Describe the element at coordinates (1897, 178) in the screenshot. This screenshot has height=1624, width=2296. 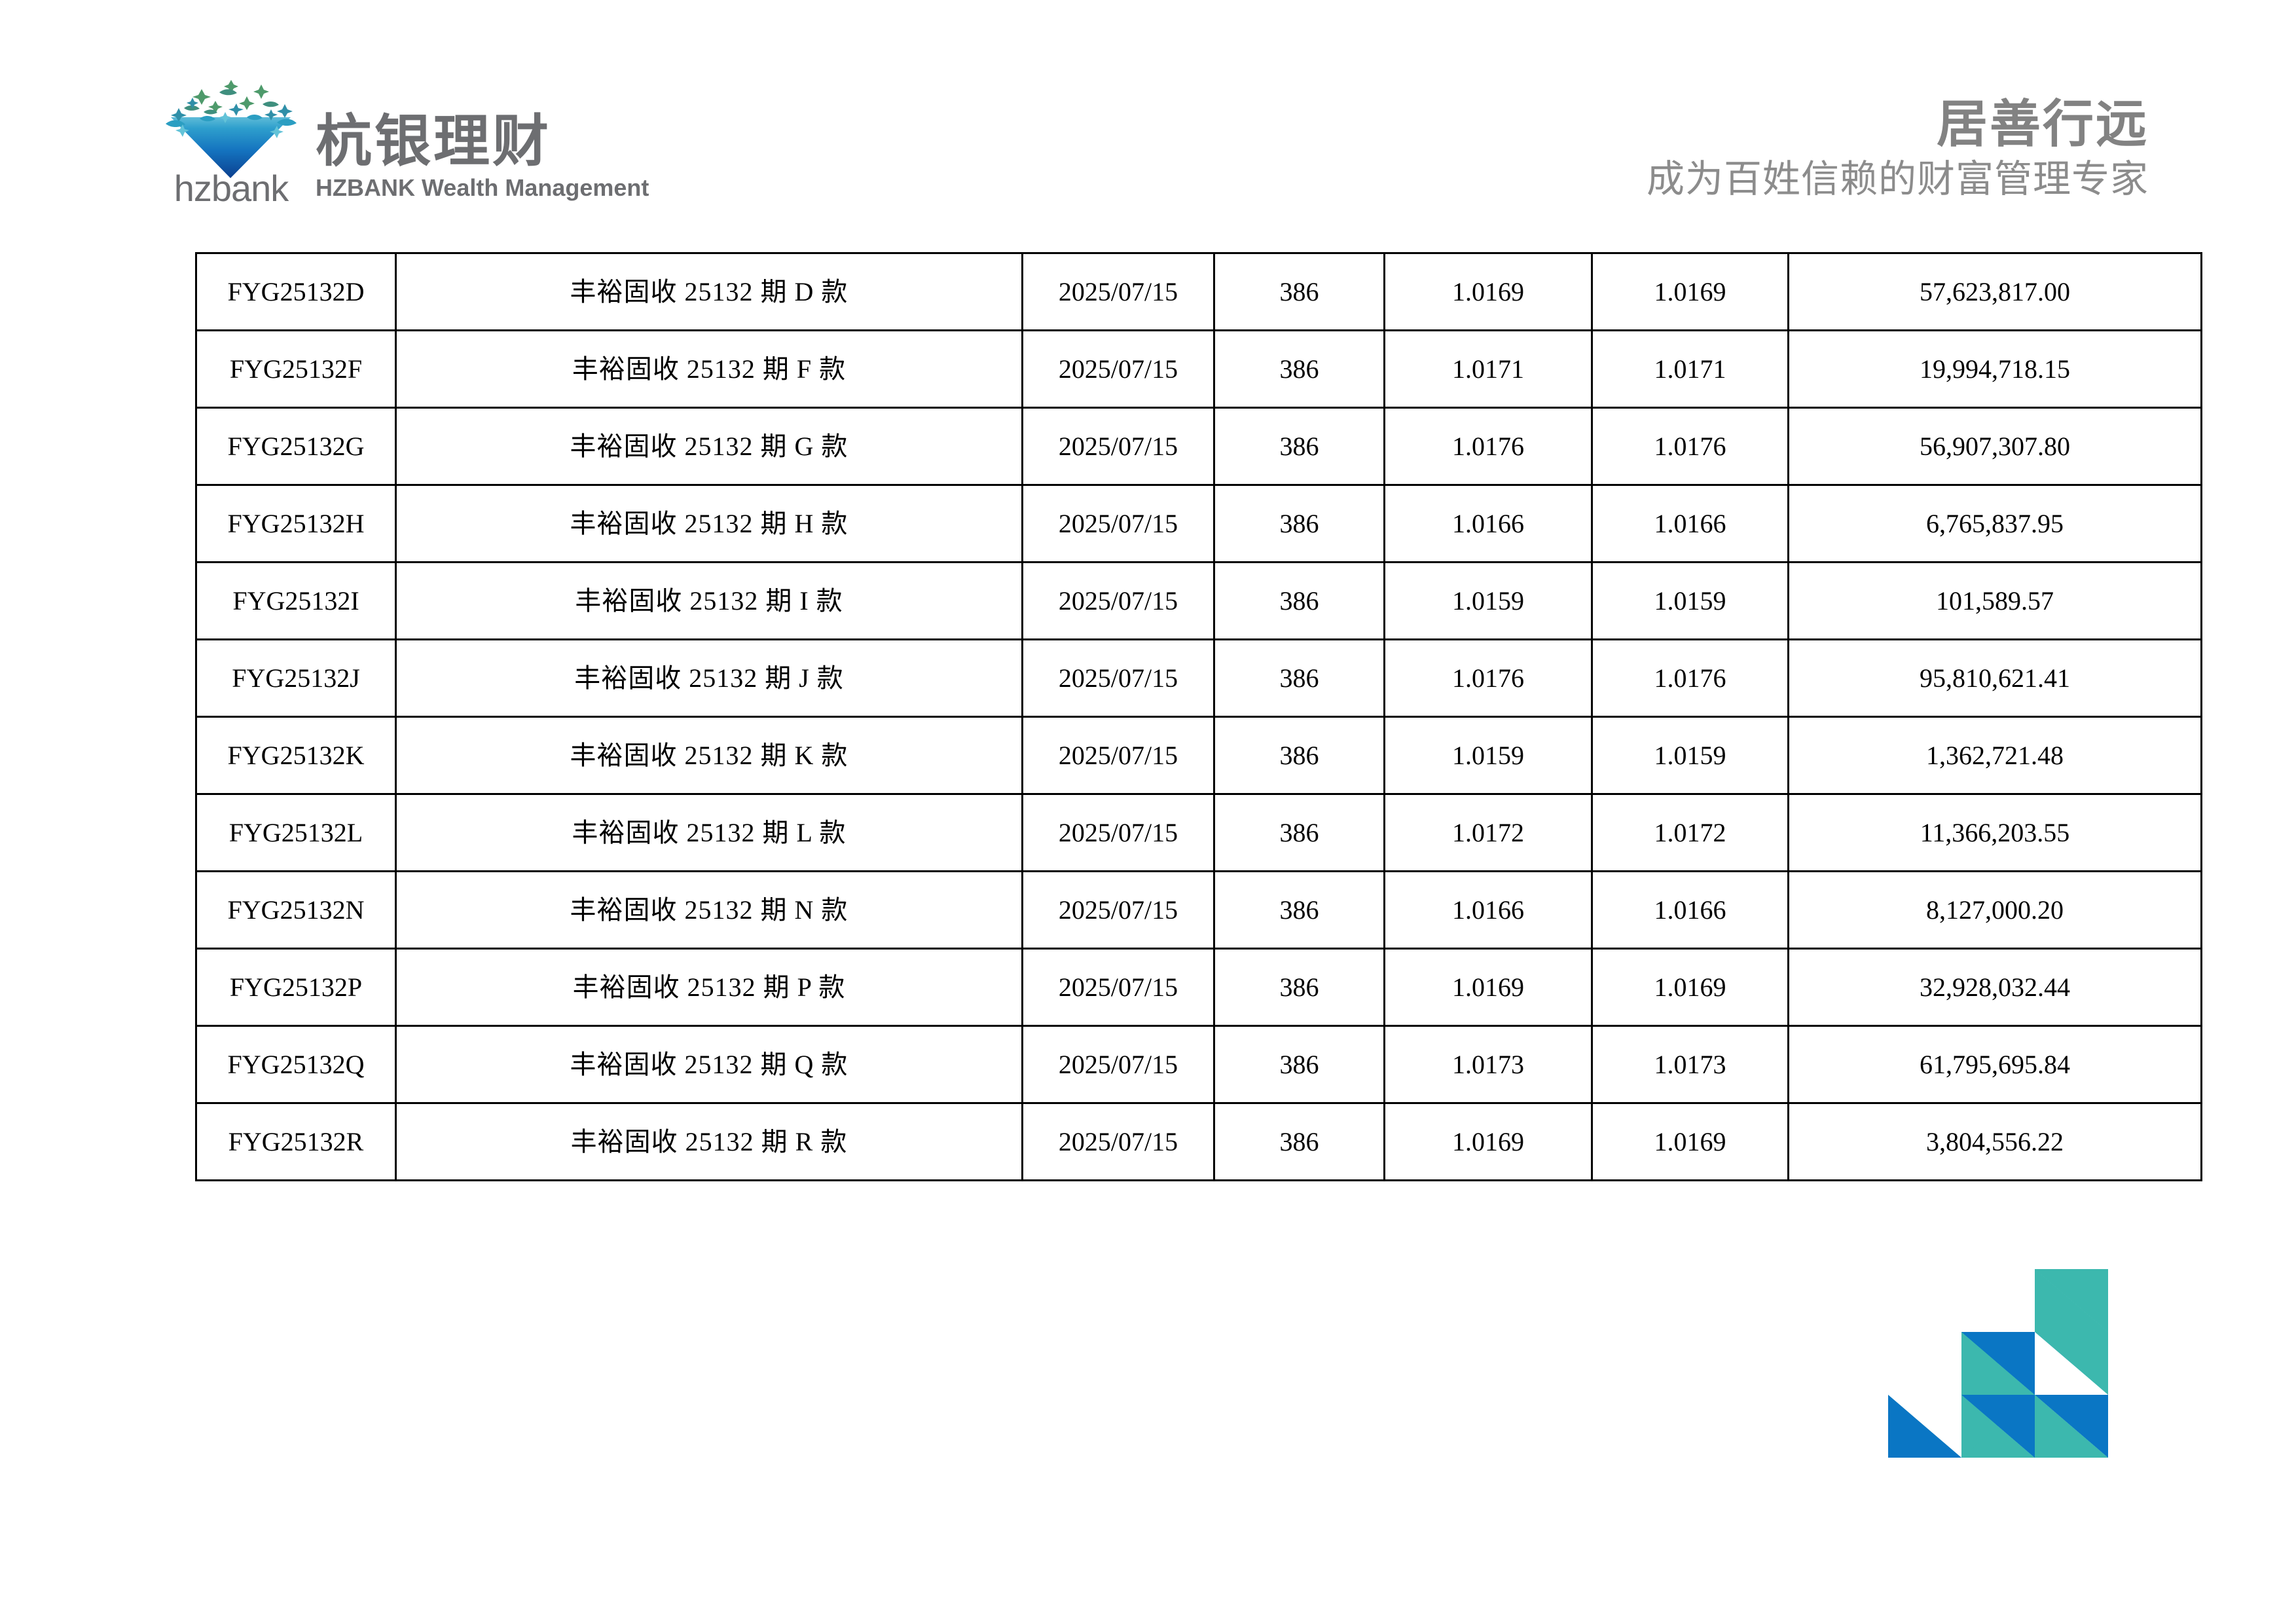
I see `slogan-sub: 成为百姓信赖的财富管理专家` at that location.